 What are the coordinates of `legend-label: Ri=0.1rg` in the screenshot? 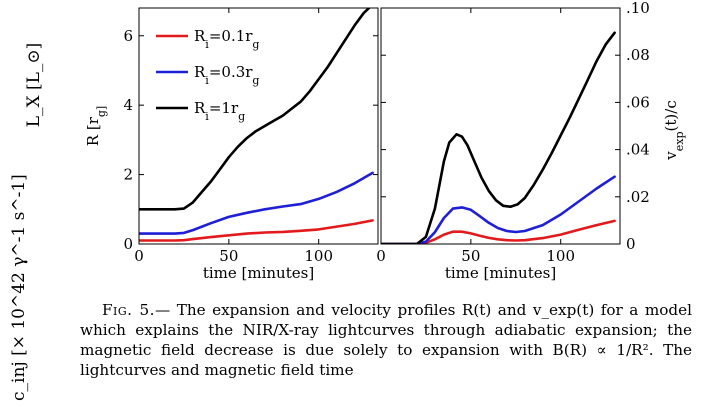 It's located at (226, 39).